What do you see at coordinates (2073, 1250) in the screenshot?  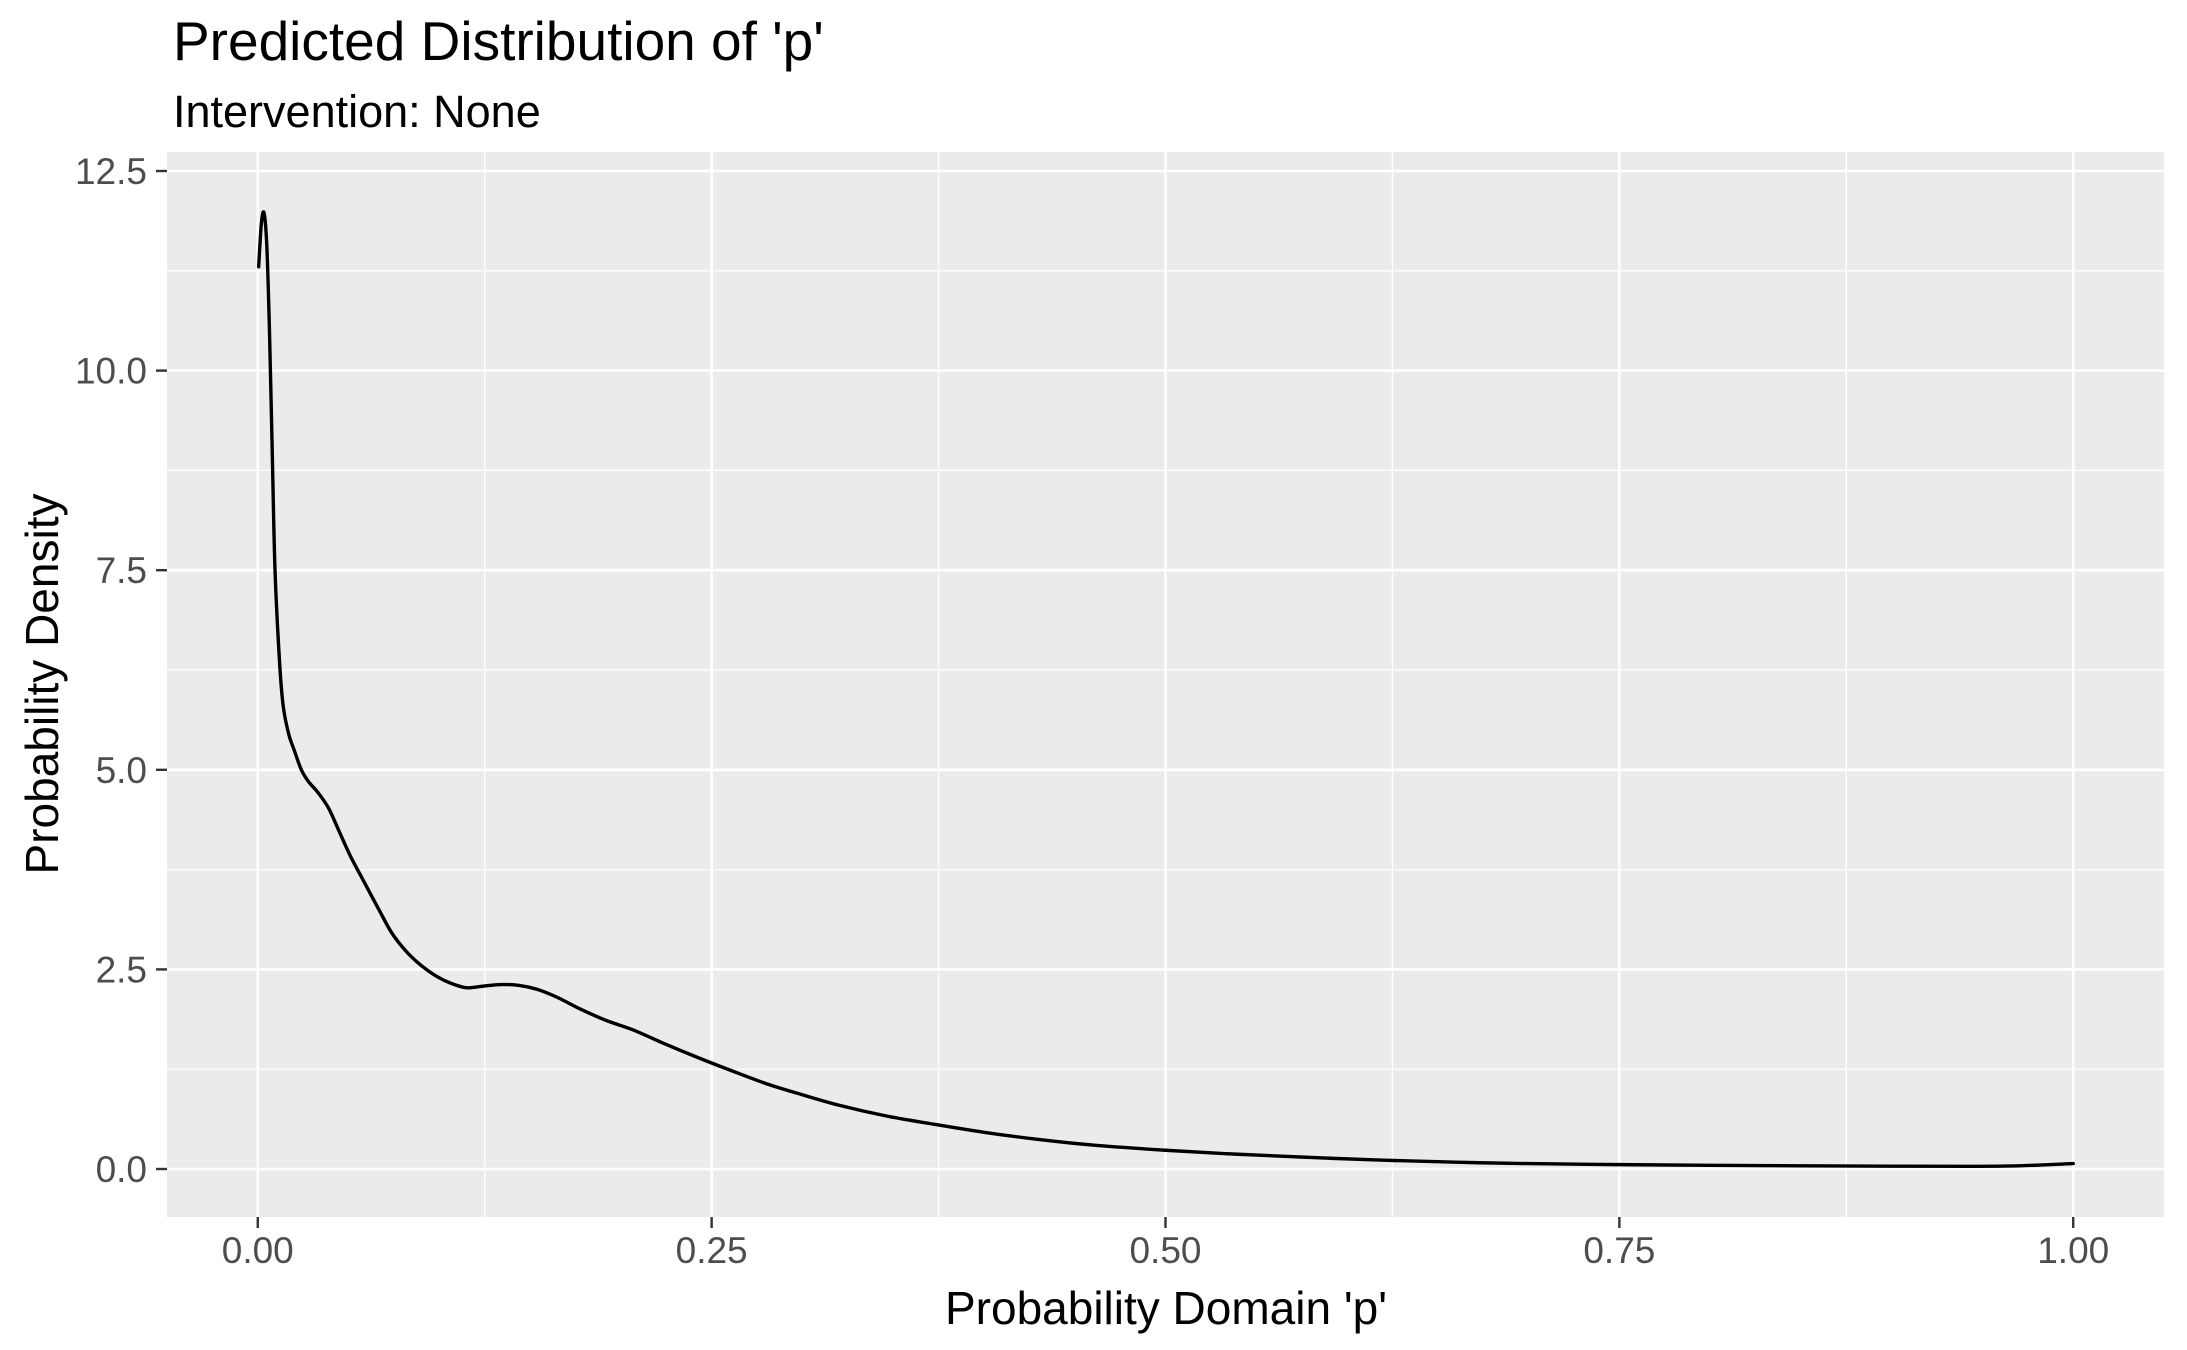 I see `x-tick-label: 1.00` at bounding box center [2073, 1250].